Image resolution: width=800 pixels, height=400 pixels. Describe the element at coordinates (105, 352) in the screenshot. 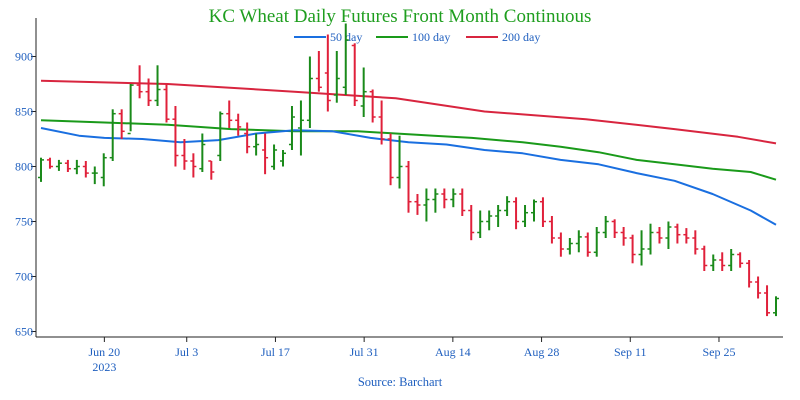

I see `x-tick-label: Jun 20` at that location.